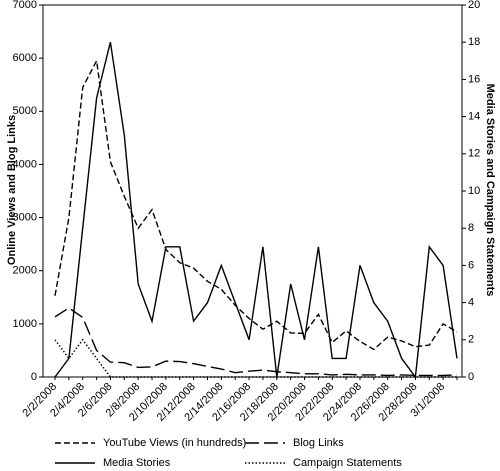 The height and width of the screenshot is (471, 500). What do you see at coordinates (474, 5) in the screenshot?
I see `y2-tick-label: 20` at bounding box center [474, 5].